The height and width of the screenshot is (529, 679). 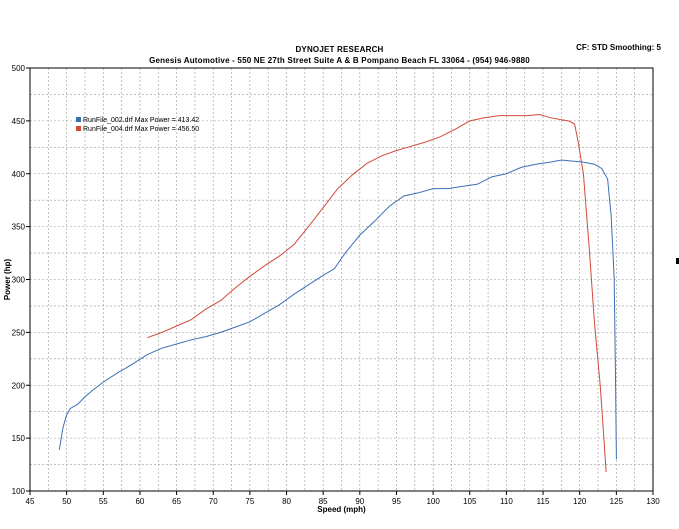 What do you see at coordinates (19, 121) in the screenshot?
I see `y-tick-label: 450` at bounding box center [19, 121].